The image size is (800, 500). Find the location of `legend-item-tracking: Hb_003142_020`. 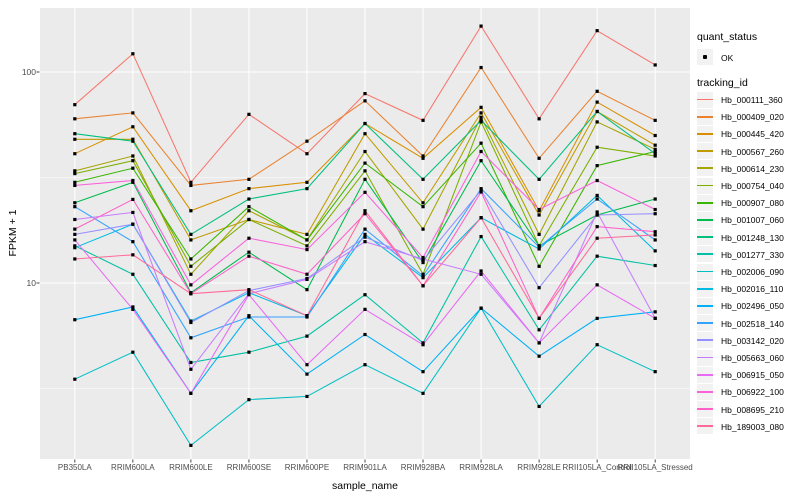

legend-item-tracking: Hb_003142_020 is located at coordinates (748, 340).